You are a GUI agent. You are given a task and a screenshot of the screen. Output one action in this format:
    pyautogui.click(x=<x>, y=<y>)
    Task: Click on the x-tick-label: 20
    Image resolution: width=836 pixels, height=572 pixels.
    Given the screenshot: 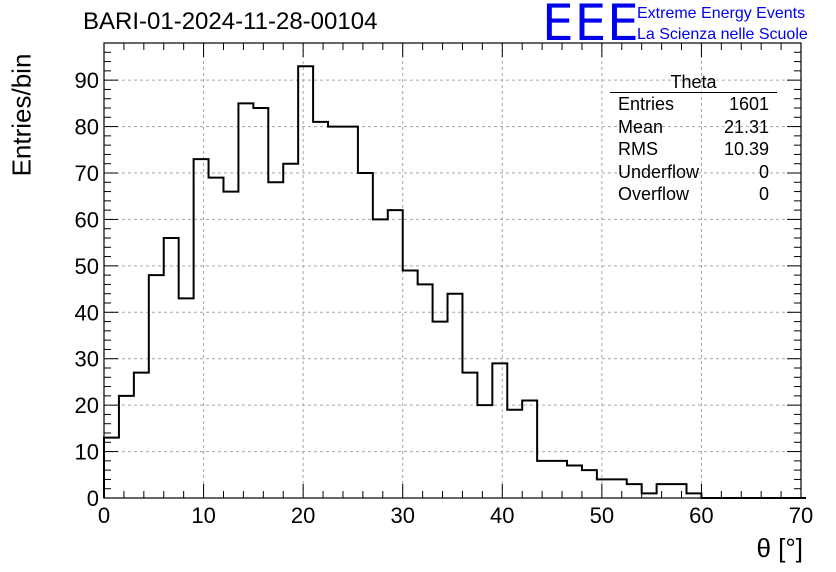 What is the action you would take?
    pyautogui.click(x=303, y=515)
    